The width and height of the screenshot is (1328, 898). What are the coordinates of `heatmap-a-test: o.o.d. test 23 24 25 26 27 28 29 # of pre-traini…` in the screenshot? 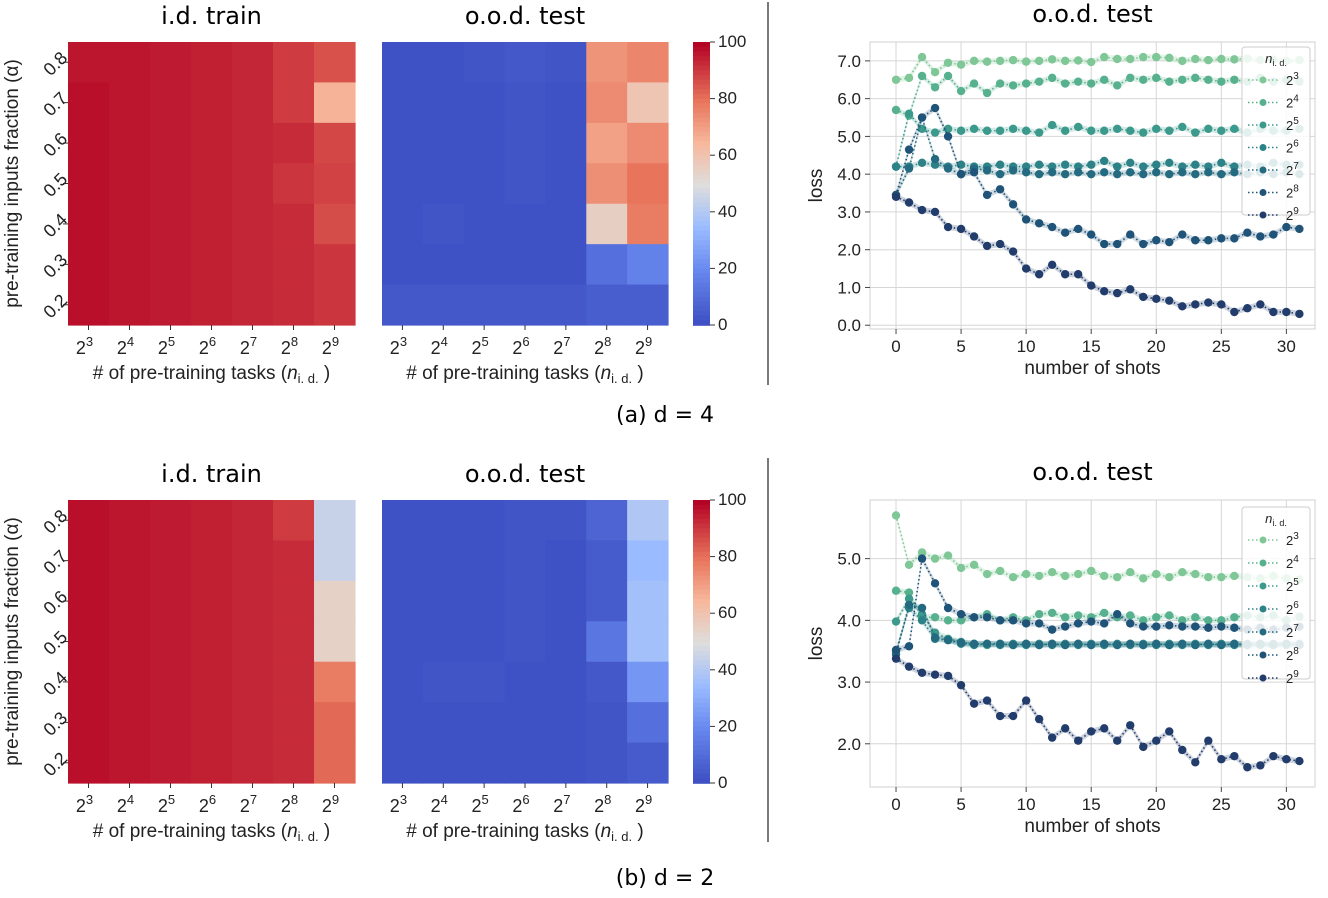 It's located at (525, 194).